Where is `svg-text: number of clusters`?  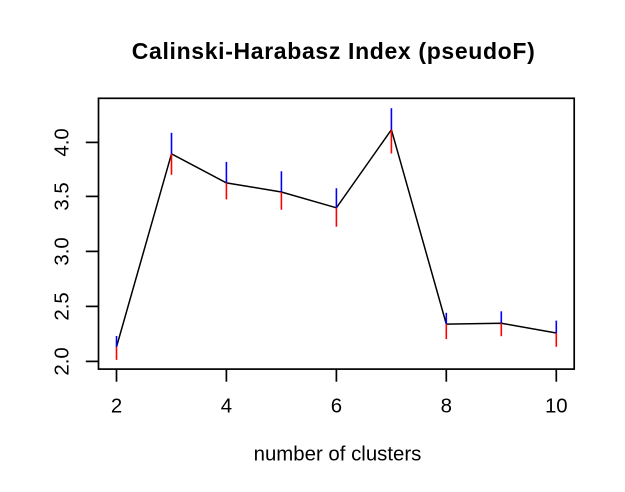
svg-text: number of clusters is located at coordinates (338, 454).